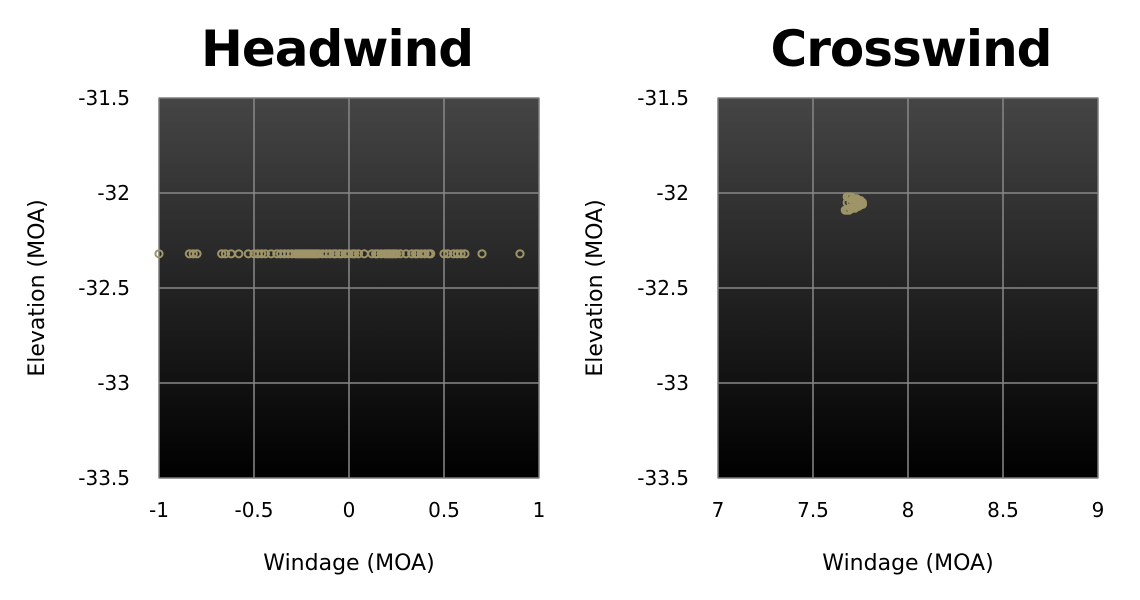 This screenshot has height=600, width=1140. I want to click on x-tick-labels: -1 -0.5 0 0.5 1, so click(347, 510).